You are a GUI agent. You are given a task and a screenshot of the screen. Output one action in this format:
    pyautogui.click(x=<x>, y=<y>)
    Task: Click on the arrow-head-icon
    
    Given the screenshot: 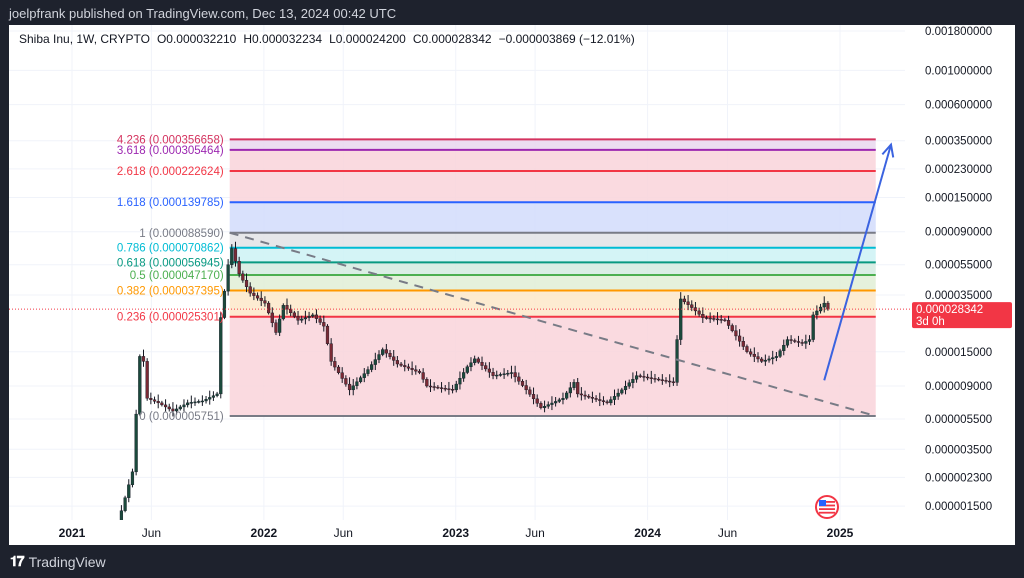 What is the action you would take?
    pyautogui.click(x=888, y=150)
    